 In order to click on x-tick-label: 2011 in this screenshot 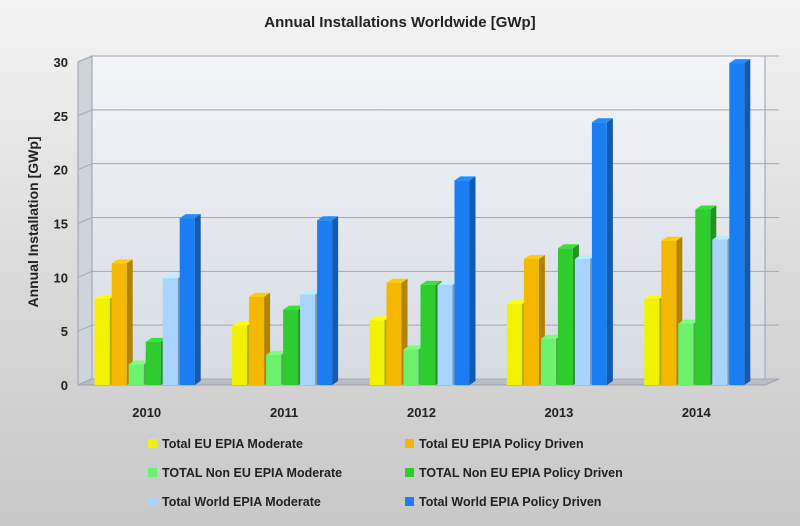, I will do `click(284, 412)`.